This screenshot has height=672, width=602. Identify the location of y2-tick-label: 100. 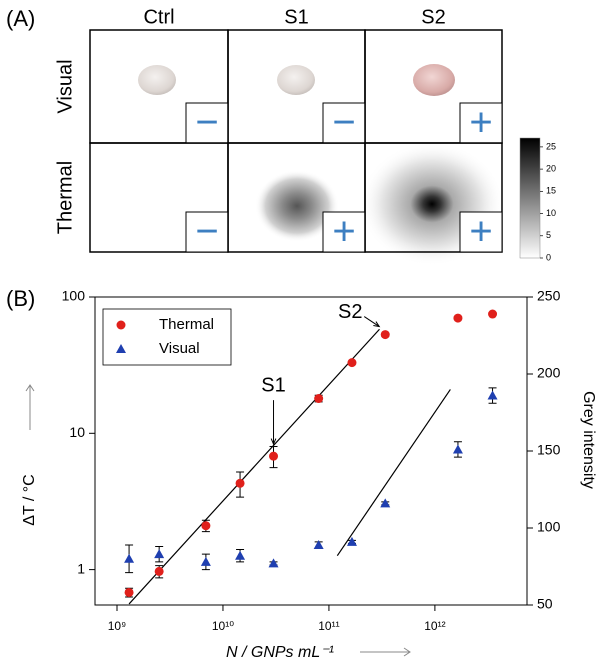
(549, 527).